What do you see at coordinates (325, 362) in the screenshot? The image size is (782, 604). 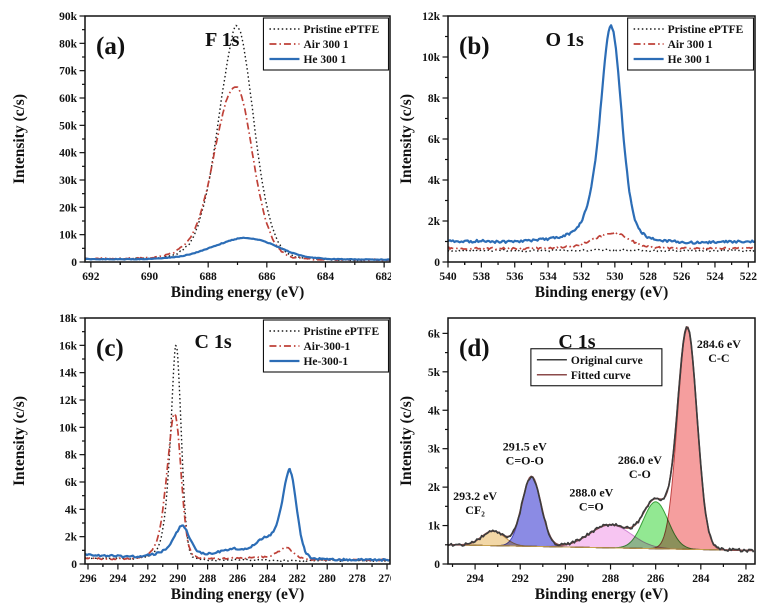 I see `legend-label-he-300-1: He-300-1` at bounding box center [325, 362].